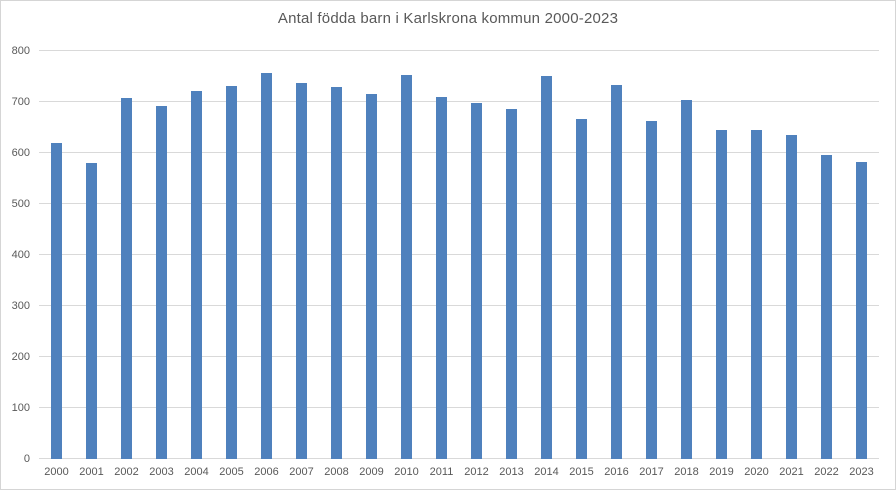  Describe the element at coordinates (266, 472) in the screenshot. I see `x-axis-label-2006: 2006` at that location.